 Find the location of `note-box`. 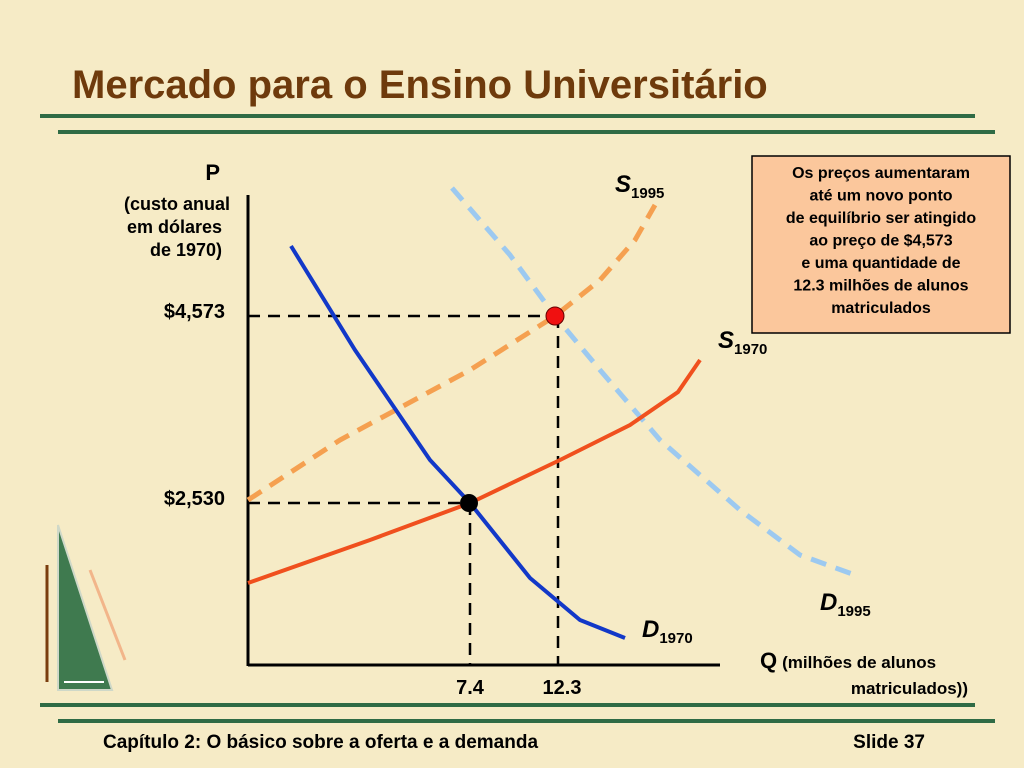

note-box is located at coordinates (881, 244).